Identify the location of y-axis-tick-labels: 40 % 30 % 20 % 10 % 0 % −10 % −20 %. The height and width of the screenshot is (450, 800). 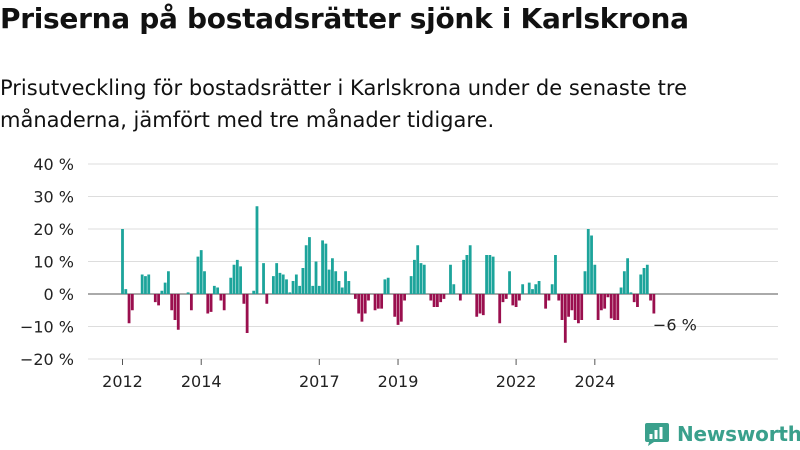
(47, 262).